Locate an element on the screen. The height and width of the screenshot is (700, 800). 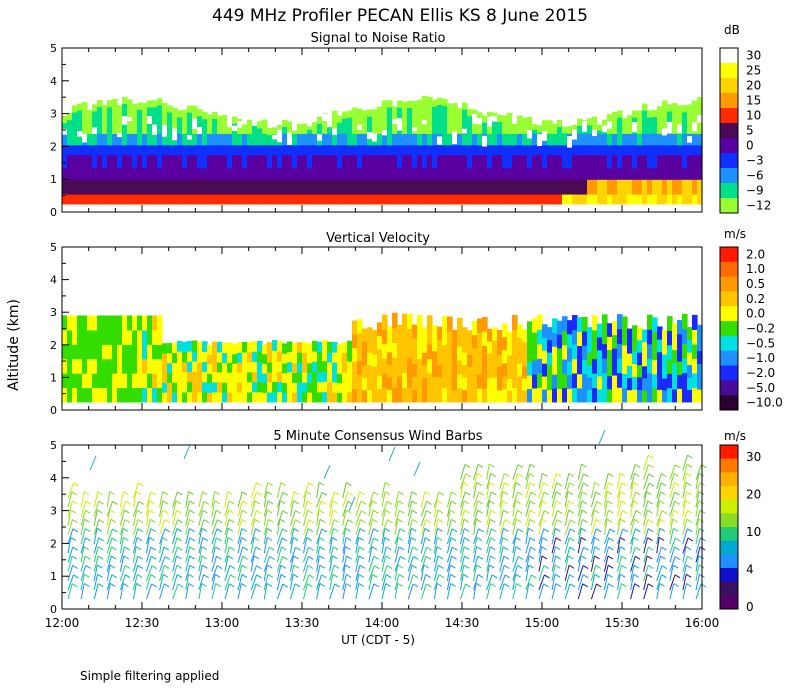
colorbar-label: 4 is located at coordinates (750, 570).